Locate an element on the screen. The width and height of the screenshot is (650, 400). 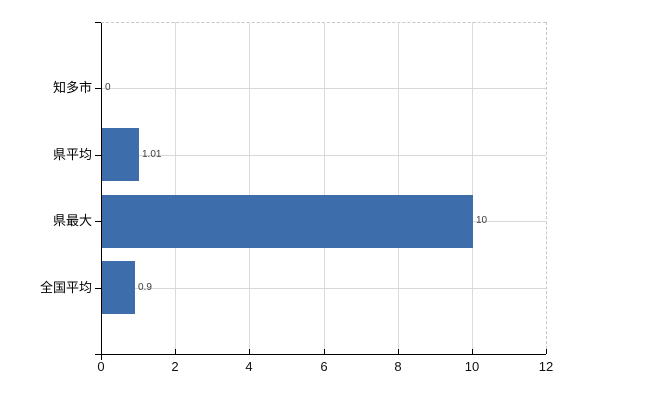
plot-border-right is located at coordinates (546, 188).